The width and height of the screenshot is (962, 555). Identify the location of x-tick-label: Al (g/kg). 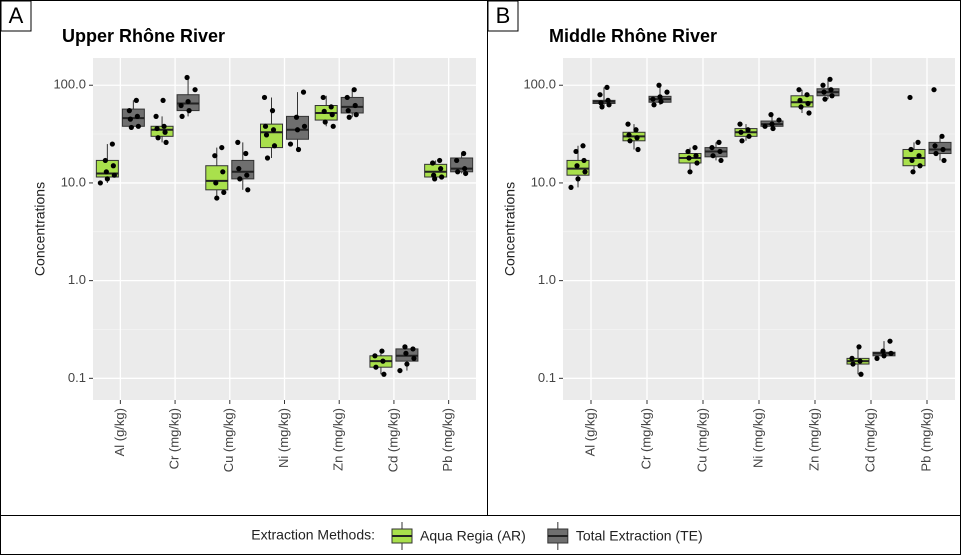
(119, 432).